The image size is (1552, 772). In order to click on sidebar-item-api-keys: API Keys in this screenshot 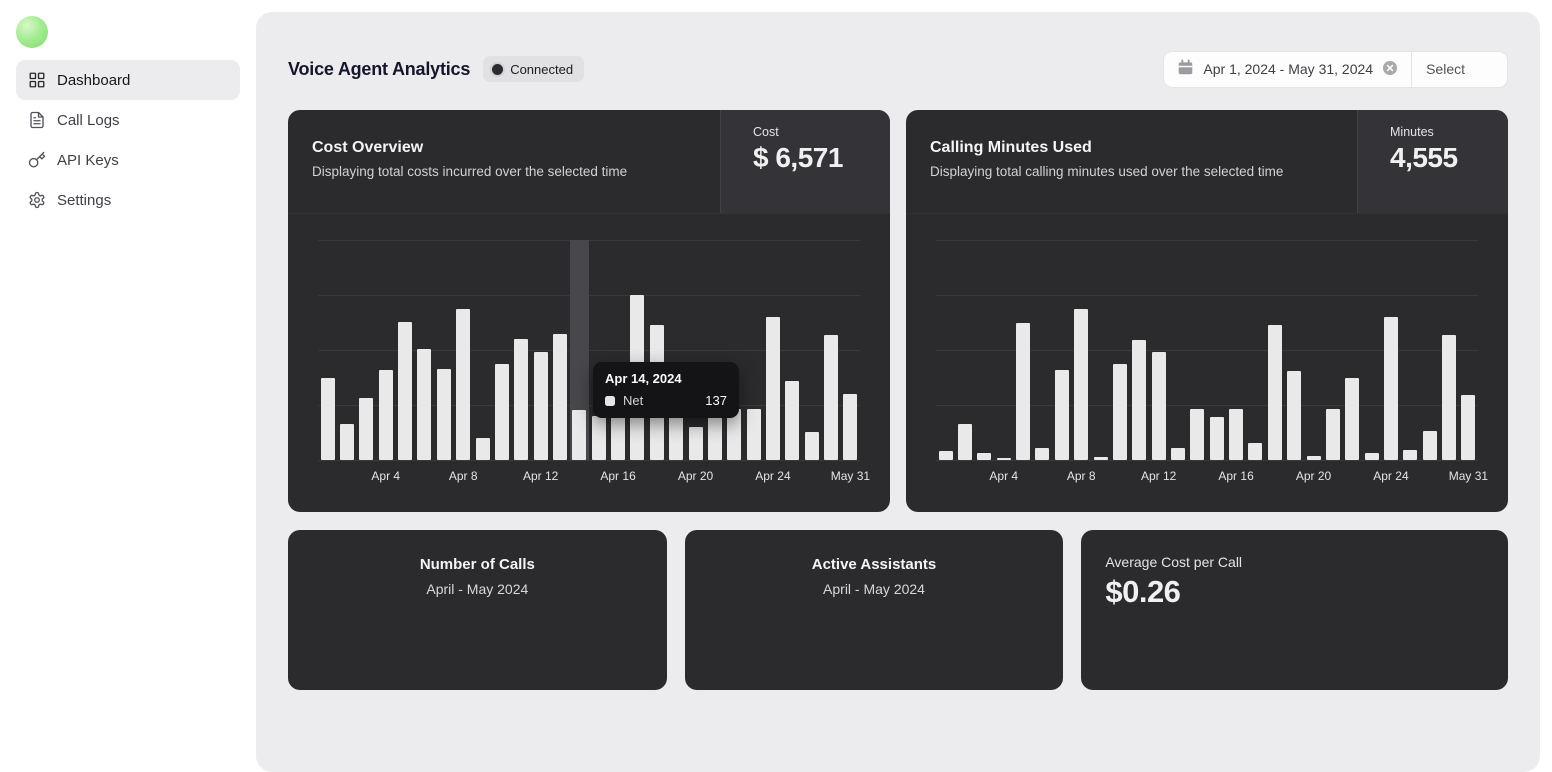, I will do `click(128, 160)`.